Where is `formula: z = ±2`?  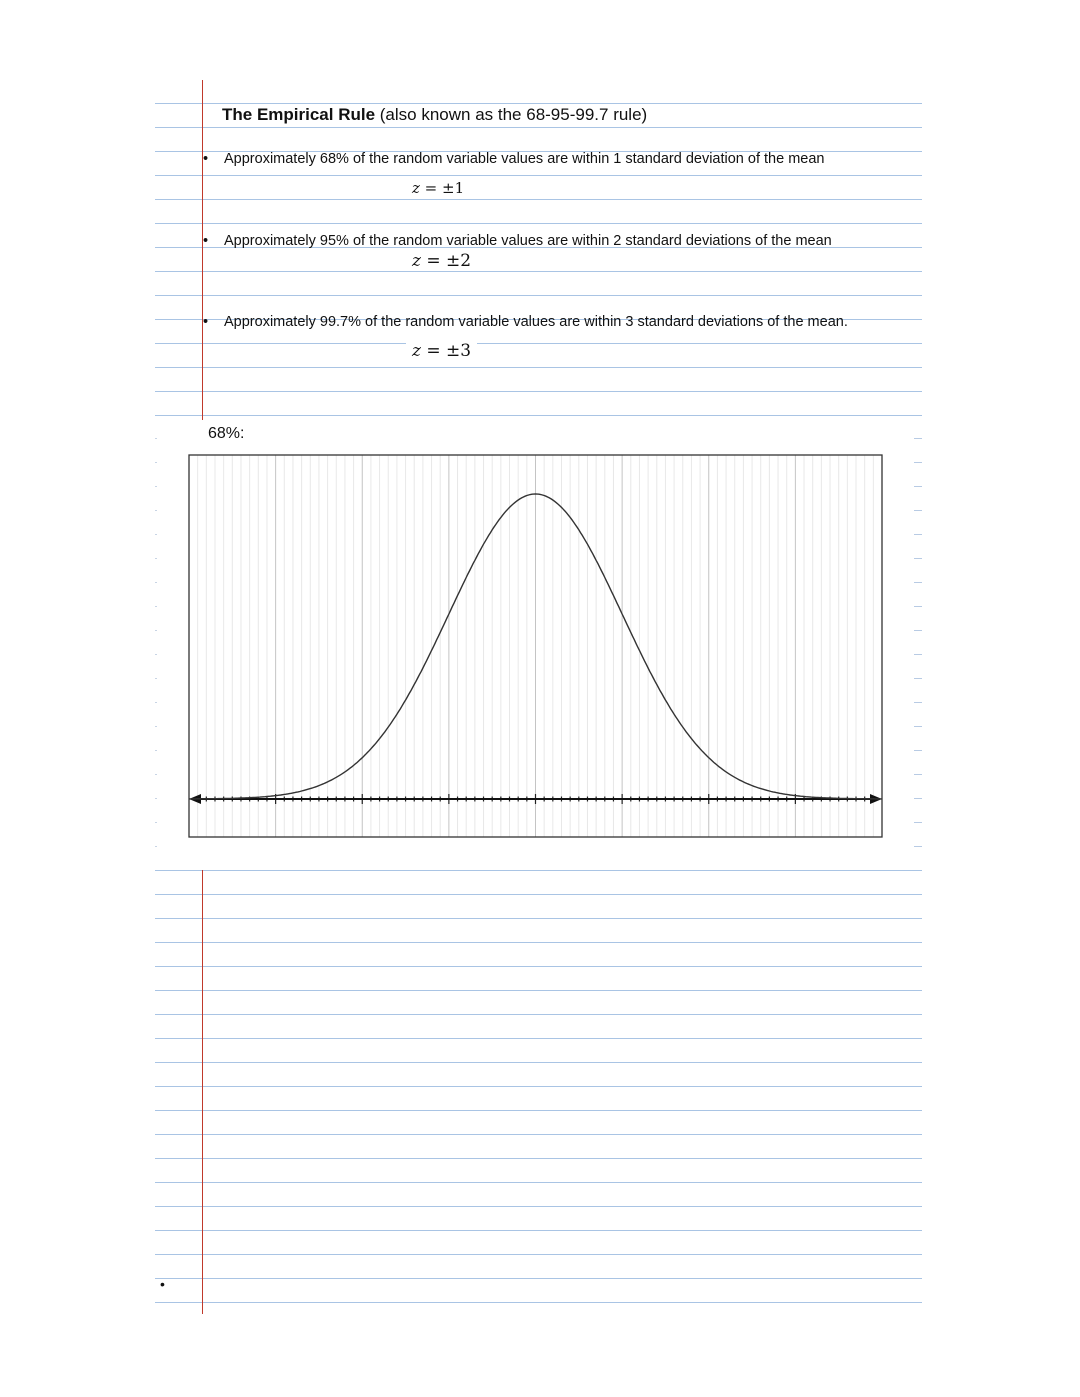 formula: z = ±2 is located at coordinates (442, 261).